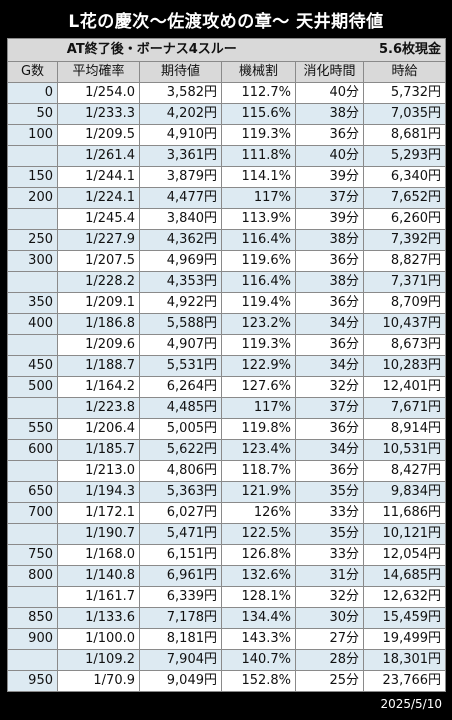 This screenshot has height=720, width=452. Describe the element at coordinates (330, 72) in the screenshot. I see `header-play-time: 消化時間` at that location.